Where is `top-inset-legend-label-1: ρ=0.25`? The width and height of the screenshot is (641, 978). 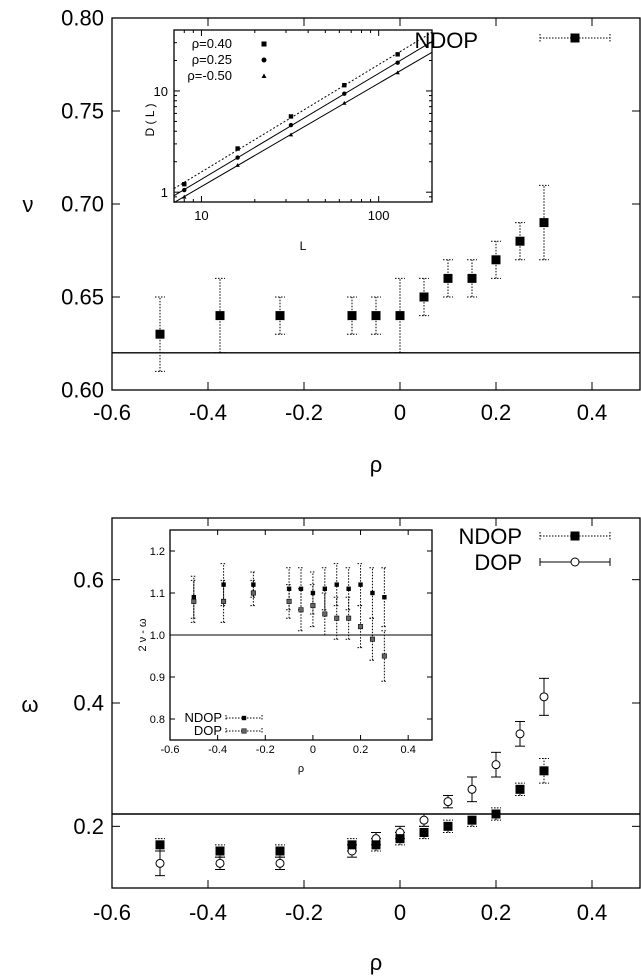 top-inset-legend-label-1: ρ=0.25 is located at coordinates (212, 59).